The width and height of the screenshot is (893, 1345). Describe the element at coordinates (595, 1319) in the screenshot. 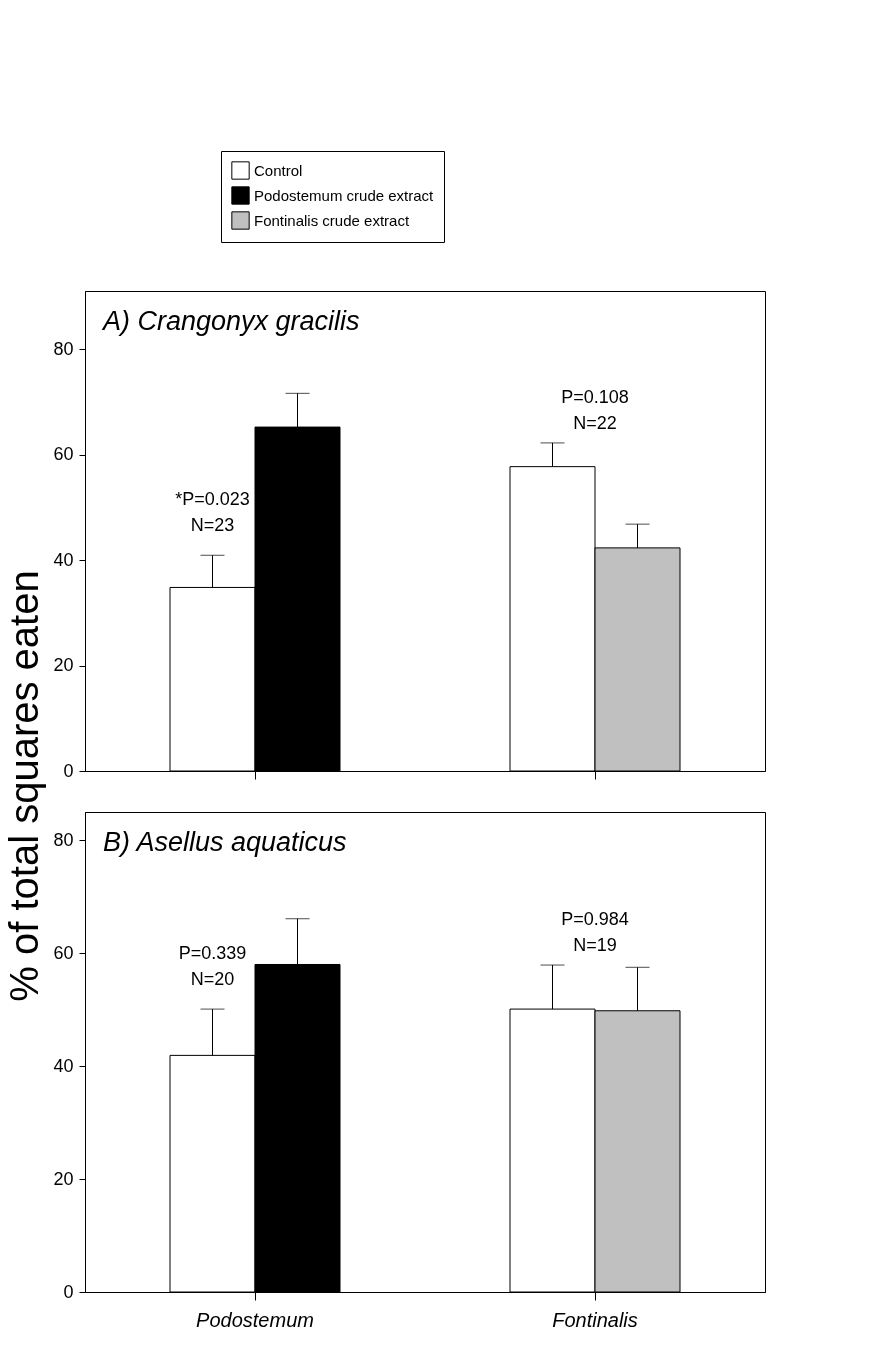

I see `x-tick-label: Fontinalis` at that location.